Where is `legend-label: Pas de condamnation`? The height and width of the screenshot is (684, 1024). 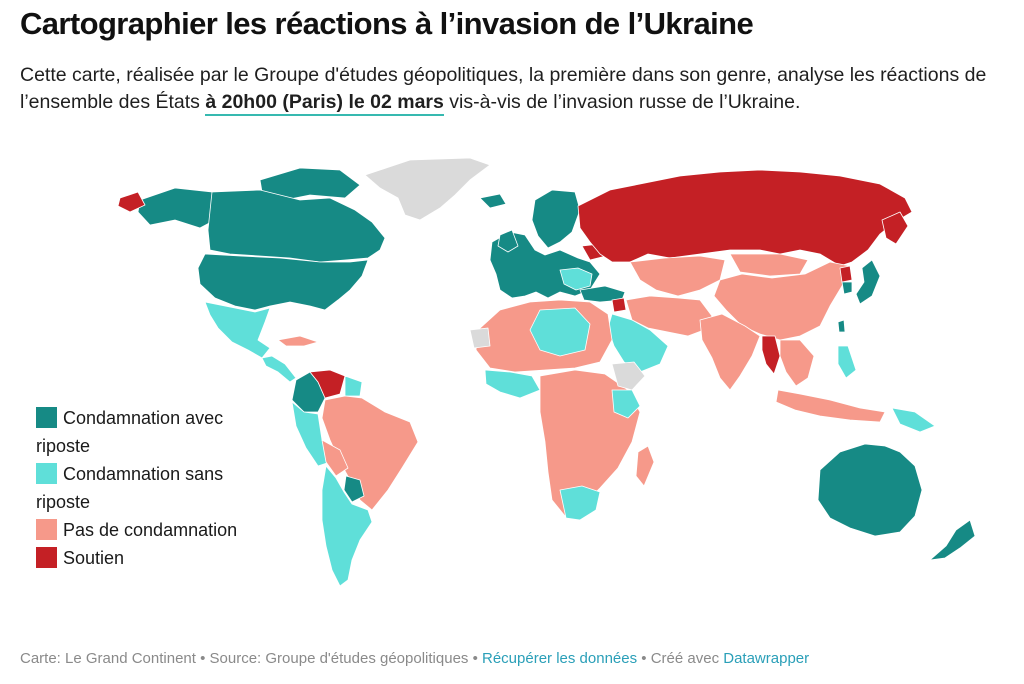
legend-label: Pas de condamnation is located at coordinates (150, 530).